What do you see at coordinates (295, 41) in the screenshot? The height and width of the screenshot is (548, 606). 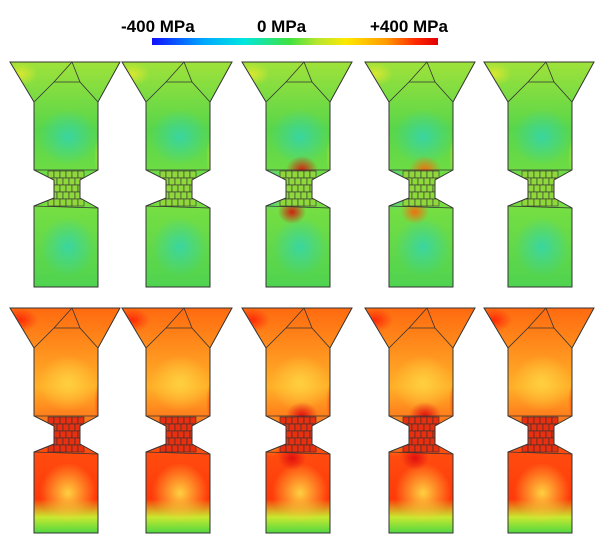 I see `legend-colorbar` at bounding box center [295, 41].